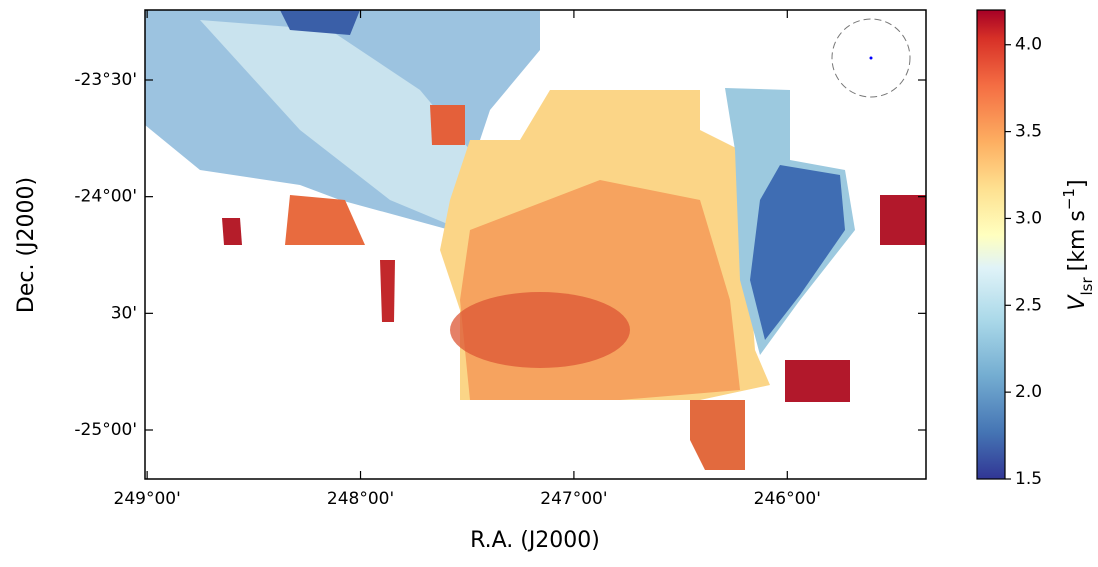  I want to click on colorbar-tick-label: 4.0, so click(1028, 45).